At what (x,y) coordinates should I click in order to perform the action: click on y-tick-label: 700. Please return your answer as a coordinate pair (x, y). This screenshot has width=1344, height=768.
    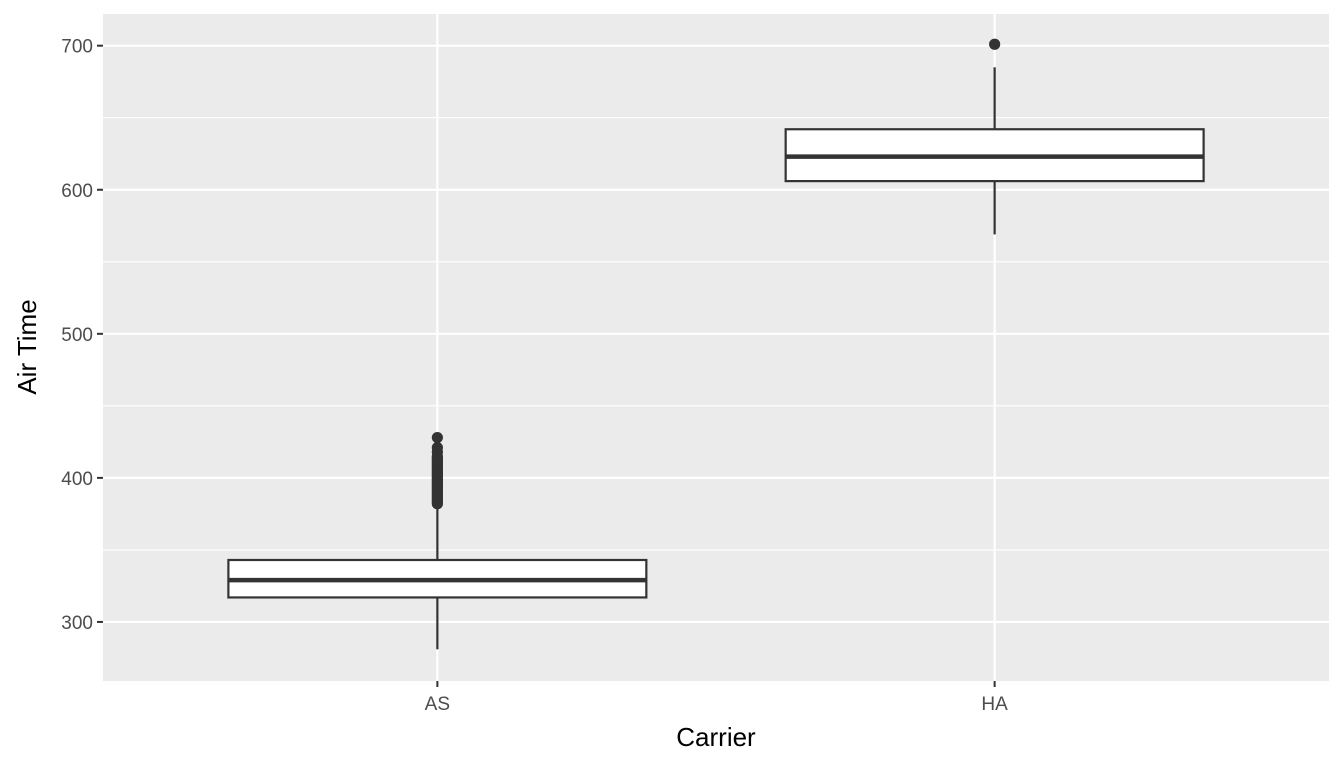
    Looking at the image, I should click on (77, 47).